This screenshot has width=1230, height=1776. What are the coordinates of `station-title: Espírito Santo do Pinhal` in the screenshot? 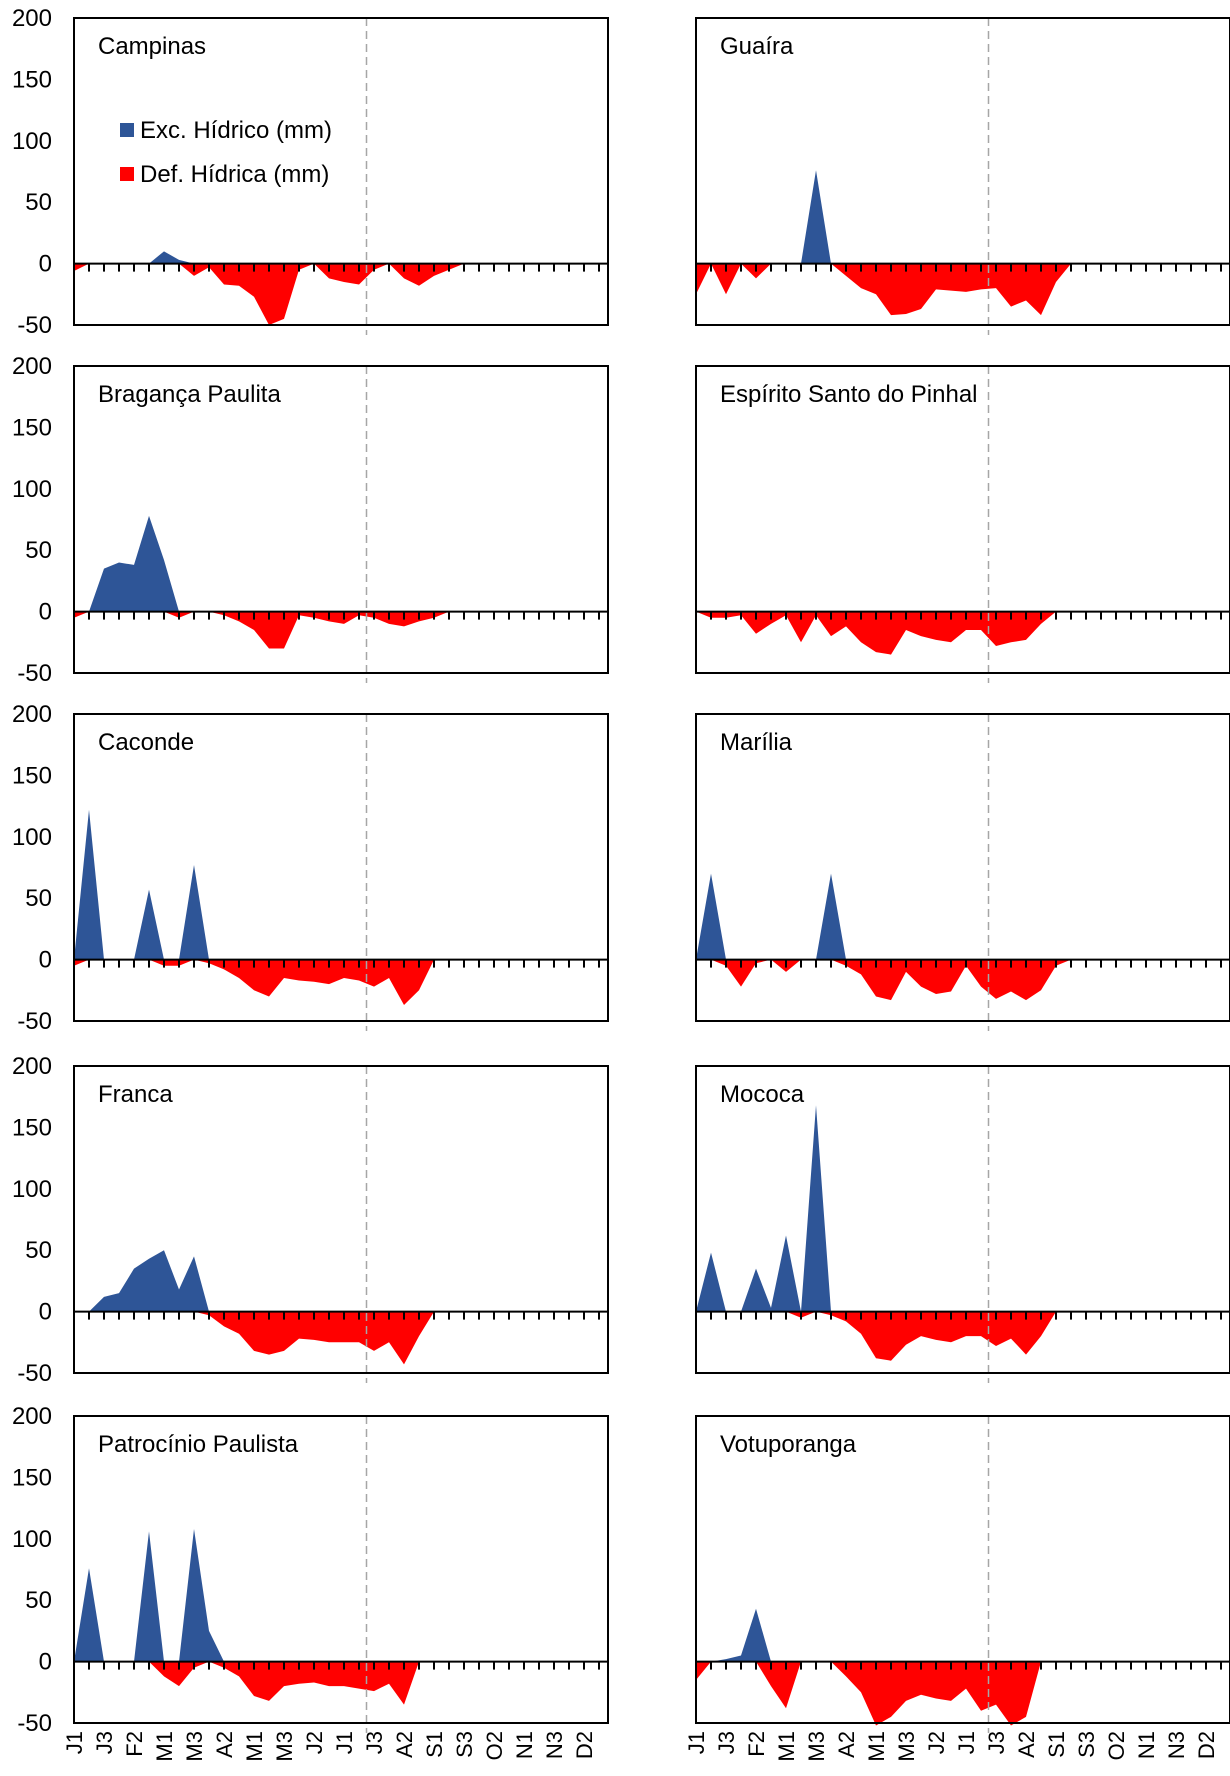 It's located at (849, 394).